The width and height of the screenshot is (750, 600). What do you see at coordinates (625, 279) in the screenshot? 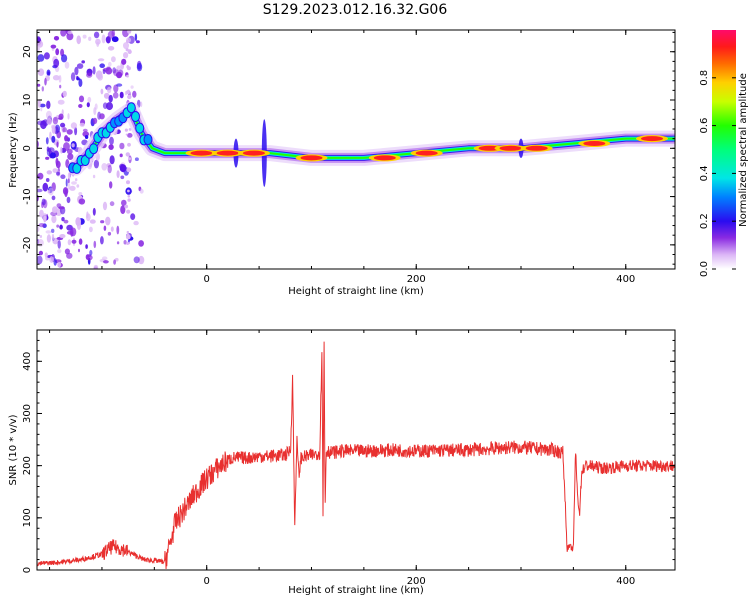
I see `spectrogram-xtick-label: 400` at bounding box center [625, 279].